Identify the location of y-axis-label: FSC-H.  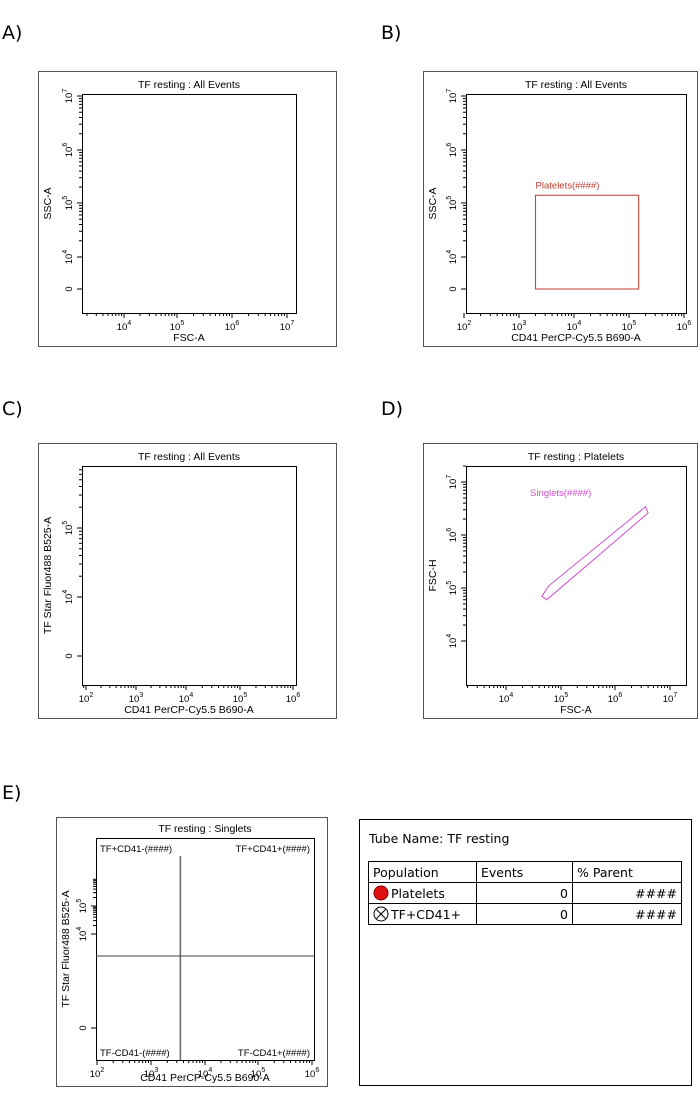
(433, 575).